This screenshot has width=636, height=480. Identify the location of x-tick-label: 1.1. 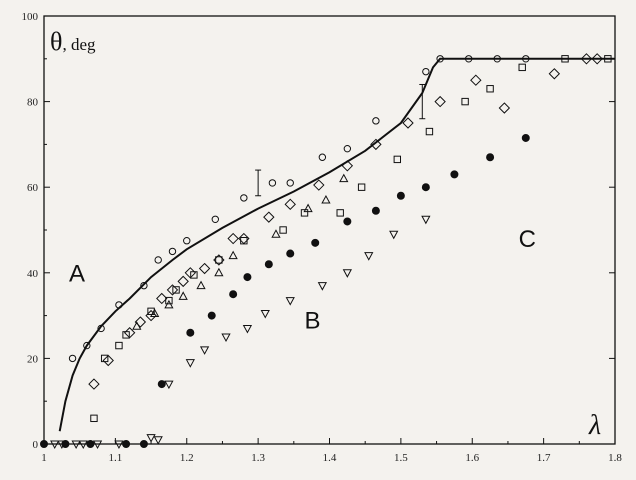
(116, 458).